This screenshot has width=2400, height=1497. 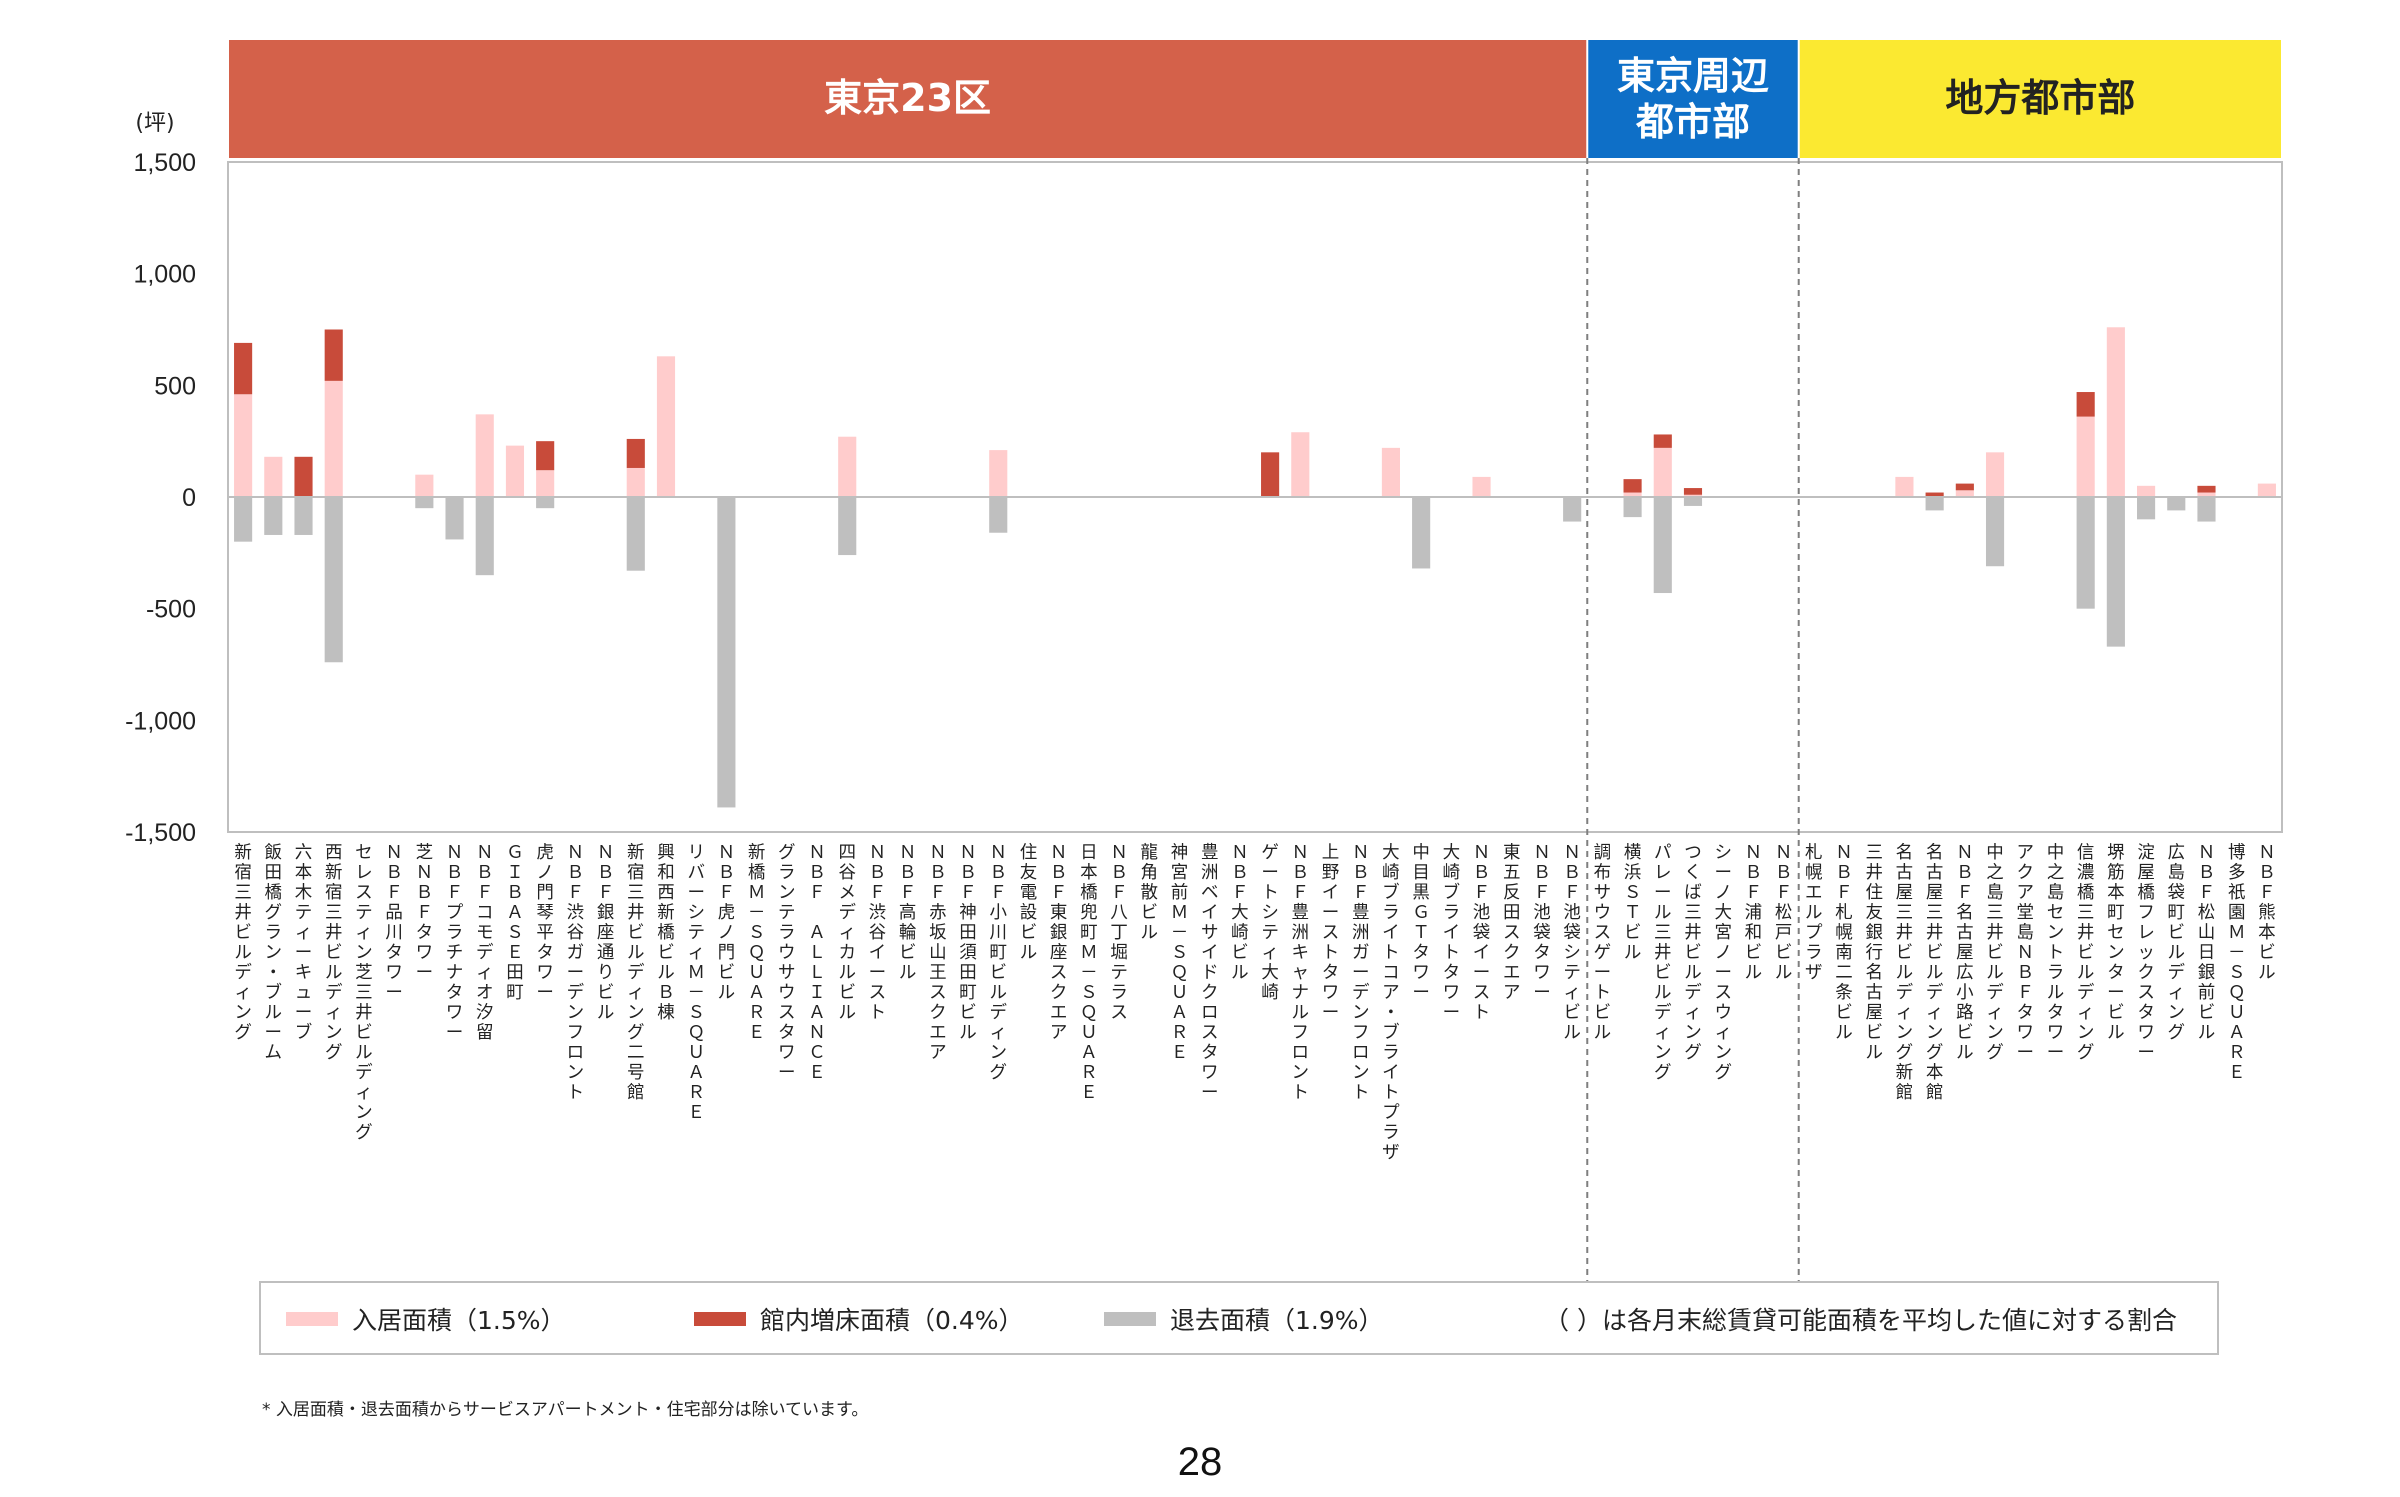 I want to click on x-tick-label: ＮＢＦ八丁堀テラス, so click(x=1119, y=933).